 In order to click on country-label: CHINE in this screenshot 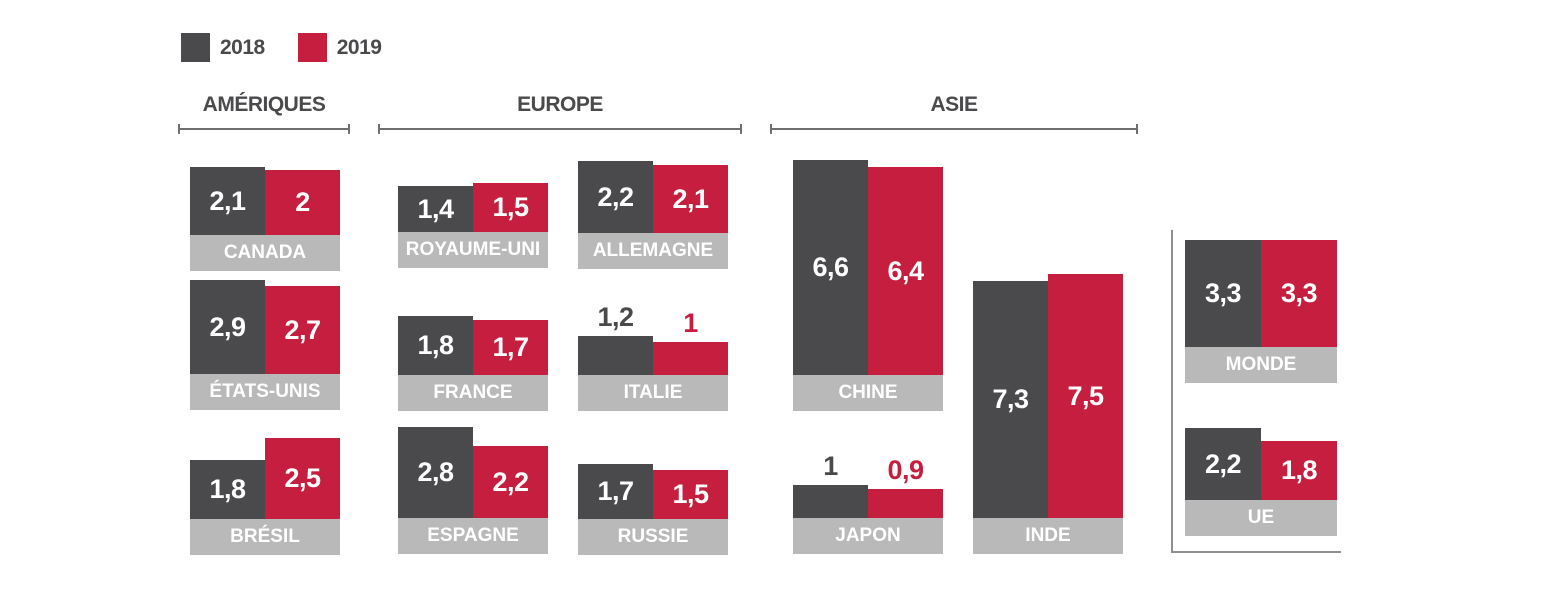, I will do `click(868, 392)`.